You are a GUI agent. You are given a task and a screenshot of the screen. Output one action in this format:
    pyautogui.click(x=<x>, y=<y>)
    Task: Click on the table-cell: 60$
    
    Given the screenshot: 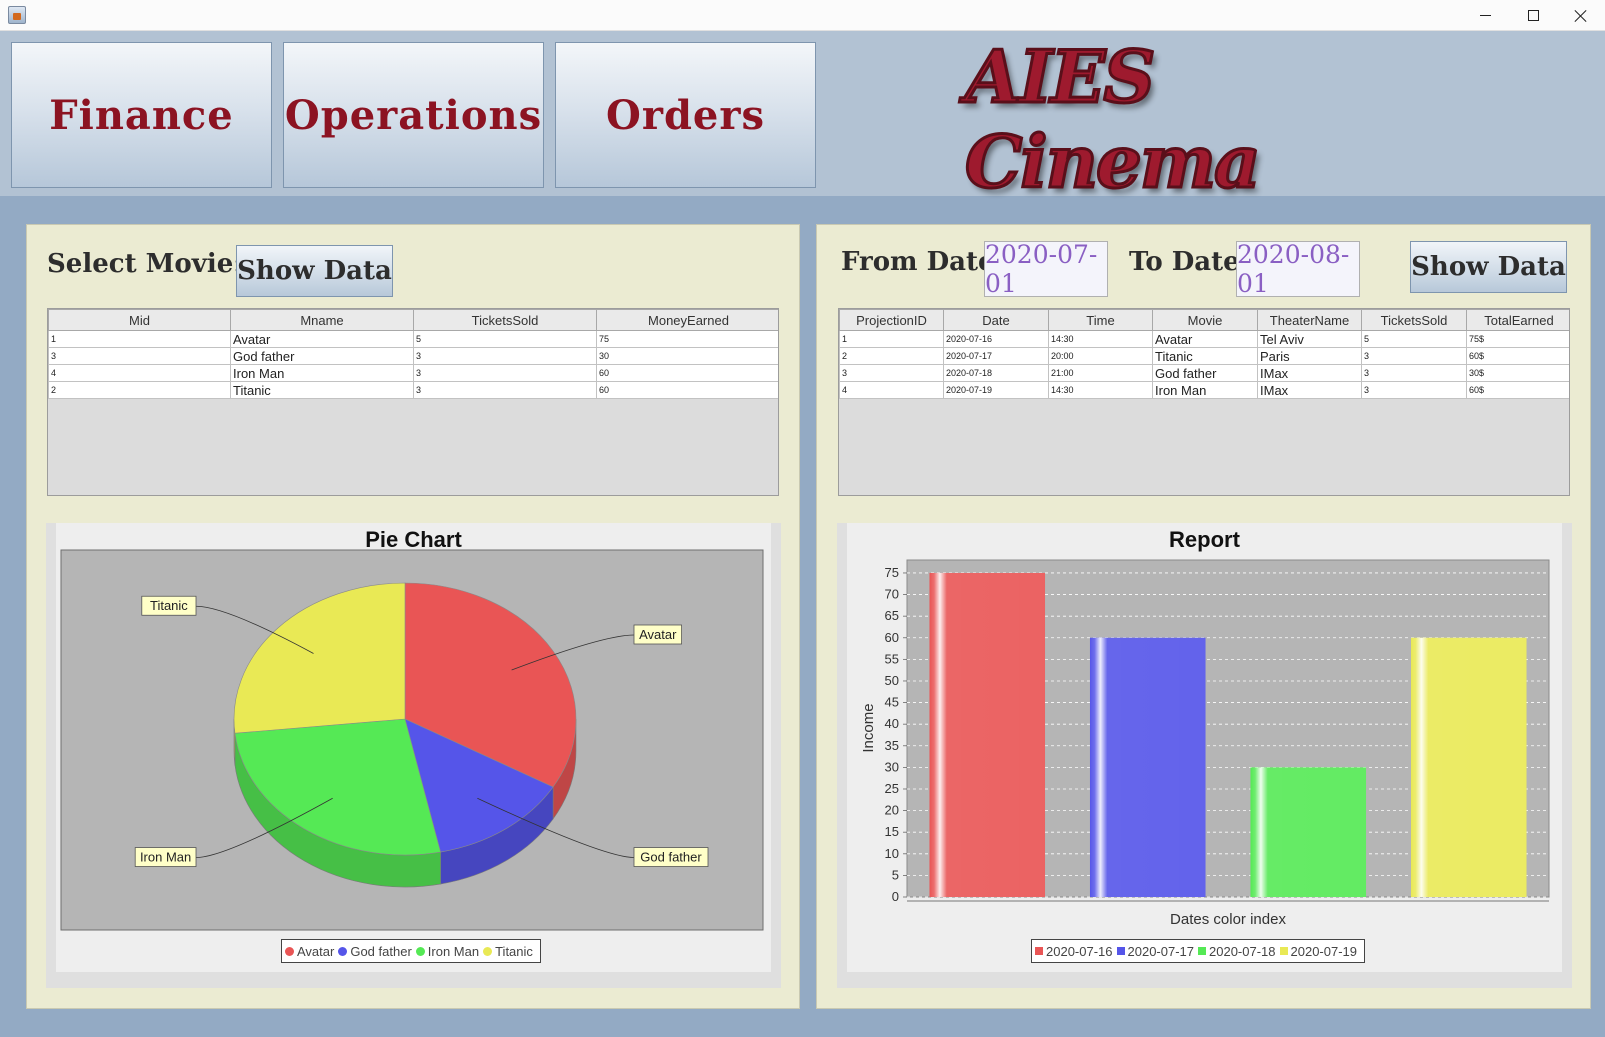 What is the action you would take?
    pyautogui.click(x=1517, y=390)
    